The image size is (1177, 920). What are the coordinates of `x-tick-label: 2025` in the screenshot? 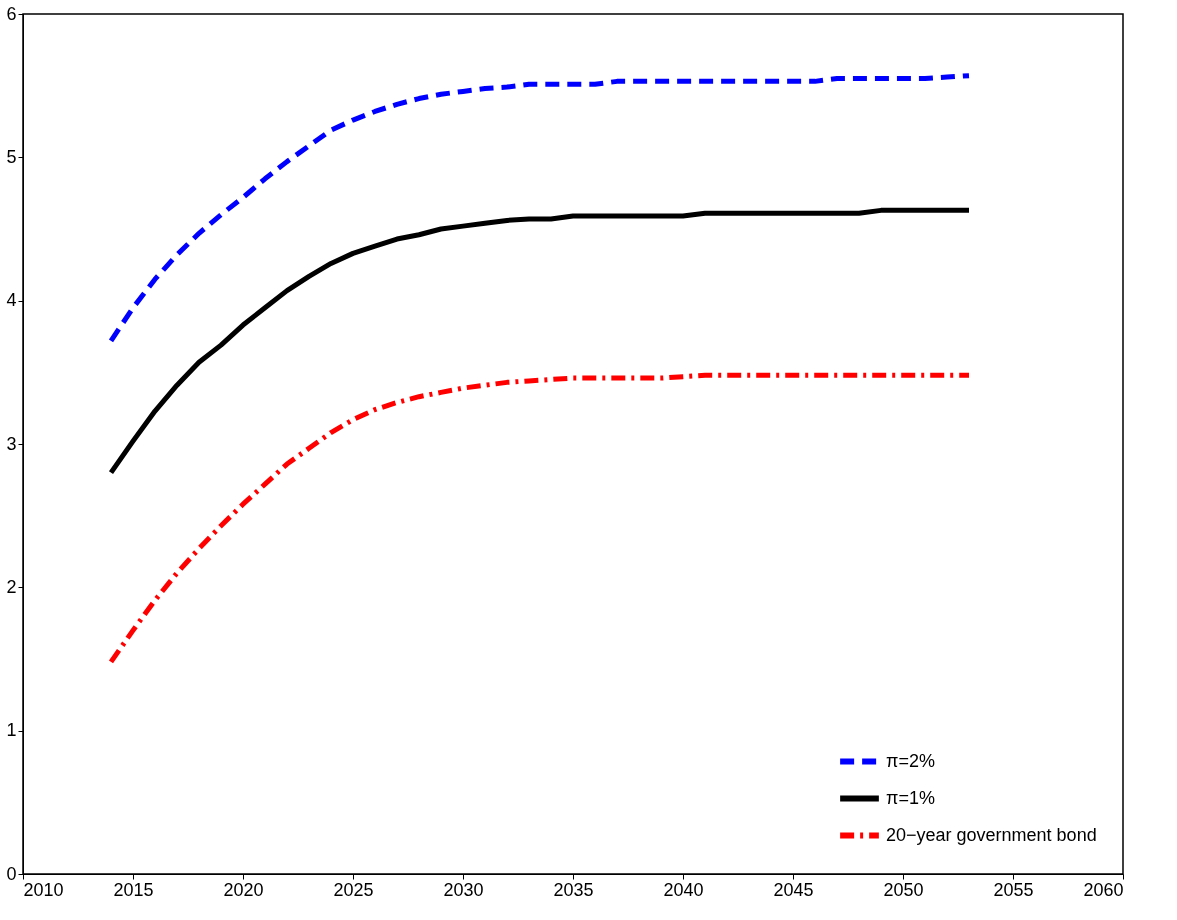 It's located at (353, 889).